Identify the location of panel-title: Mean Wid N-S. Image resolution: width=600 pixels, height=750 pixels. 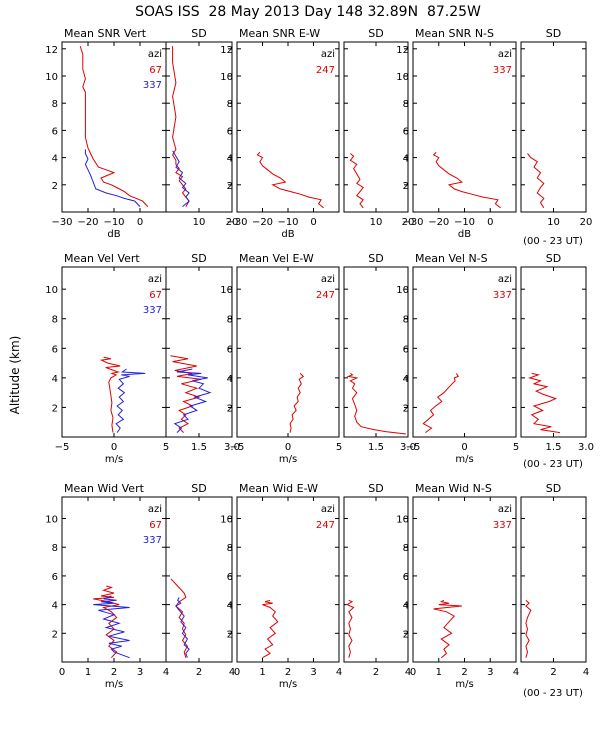
(453, 488).